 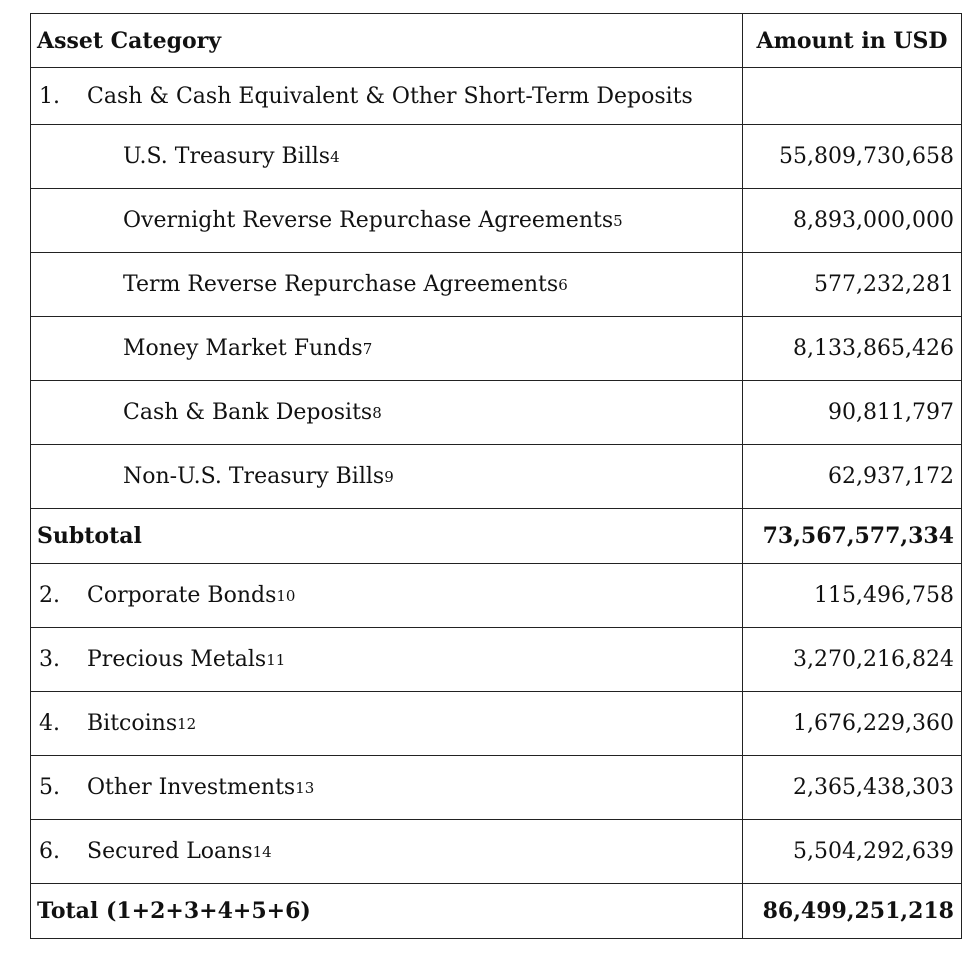 I want to click on row-index: 2., so click(x=49, y=595).